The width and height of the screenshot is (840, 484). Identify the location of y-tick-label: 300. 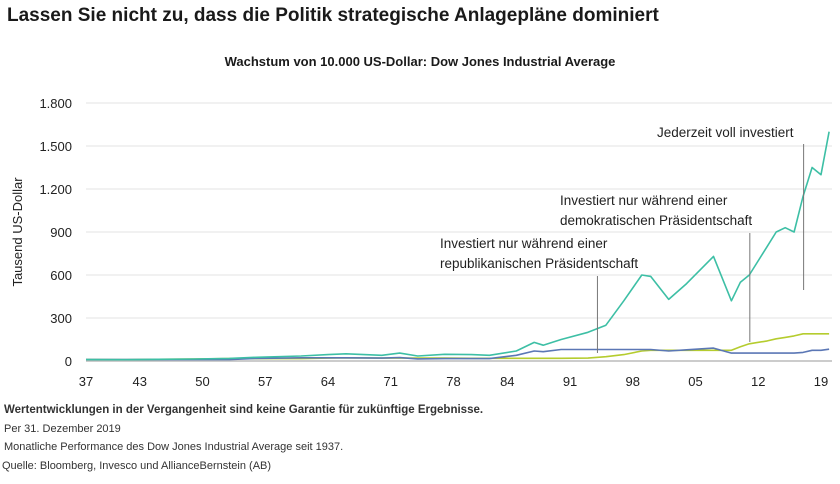
(61, 318).